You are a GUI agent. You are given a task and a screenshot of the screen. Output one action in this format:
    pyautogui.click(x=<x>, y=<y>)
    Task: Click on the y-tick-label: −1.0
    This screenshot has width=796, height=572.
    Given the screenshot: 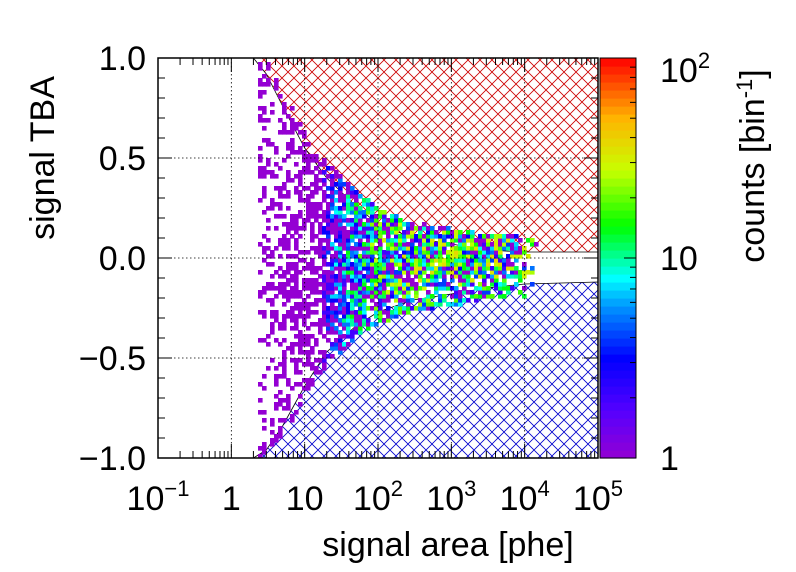 What is the action you would take?
    pyautogui.click(x=112, y=459)
    